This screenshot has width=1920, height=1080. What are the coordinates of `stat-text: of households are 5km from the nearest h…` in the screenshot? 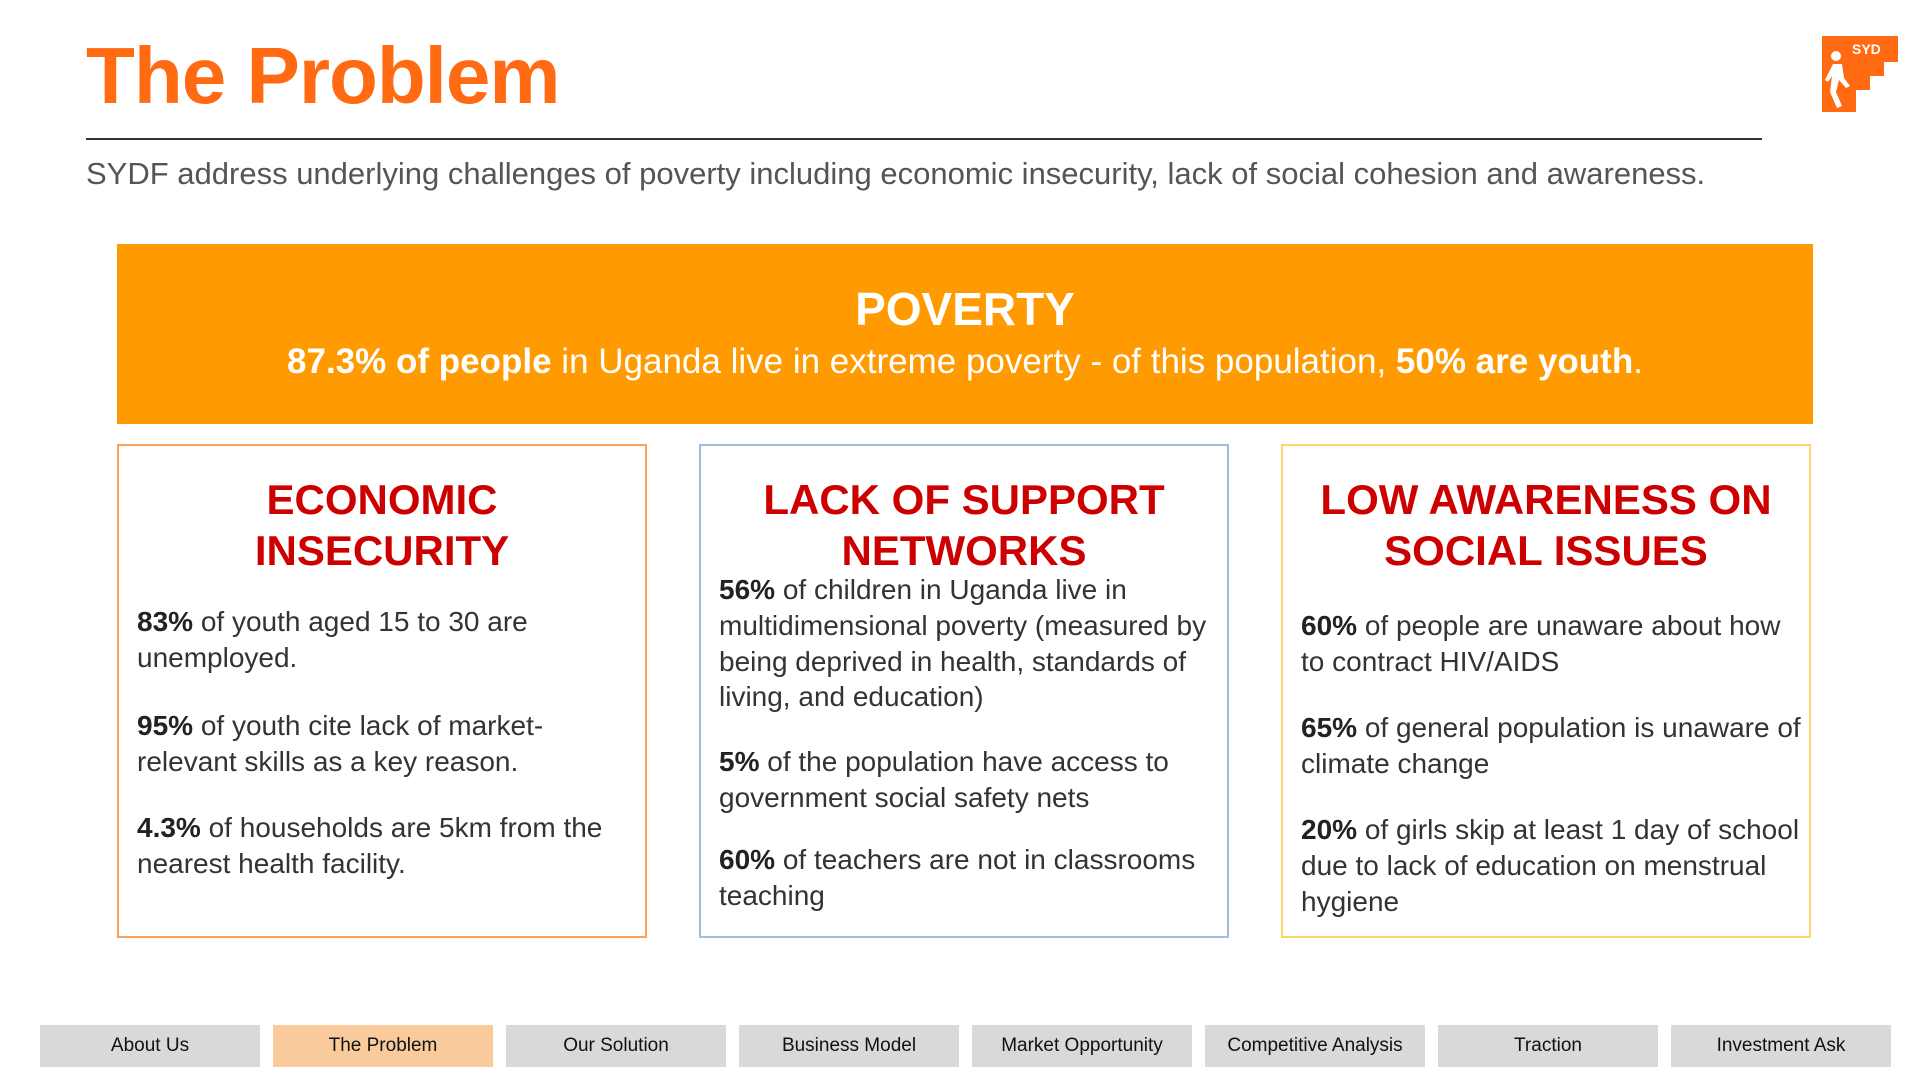 It's located at (370, 845).